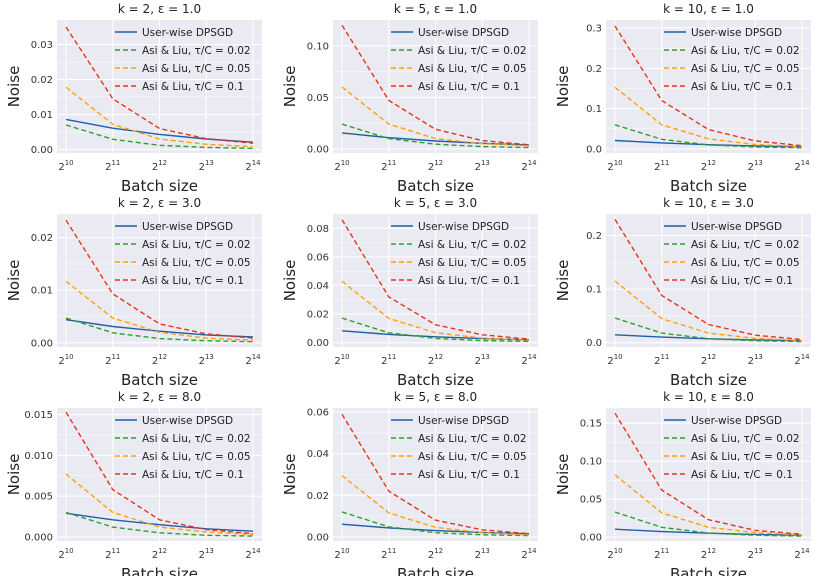  What do you see at coordinates (435, 9) in the screenshot?
I see `subplot-title: k = 5, ε = 1.0` at bounding box center [435, 9].